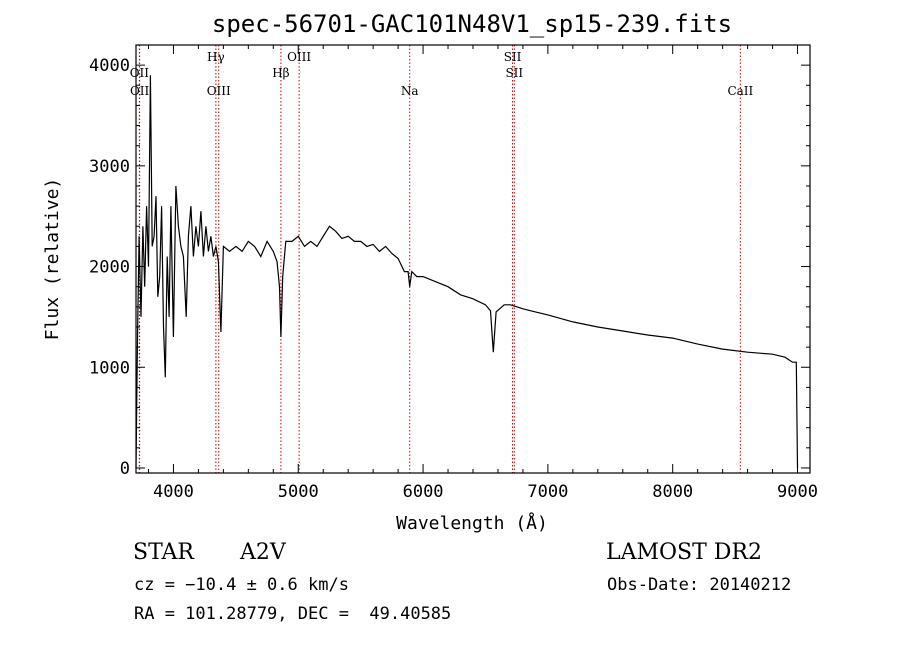 The height and width of the screenshot is (649, 900). I want to click on x-tick-label: 9000, so click(797, 492).